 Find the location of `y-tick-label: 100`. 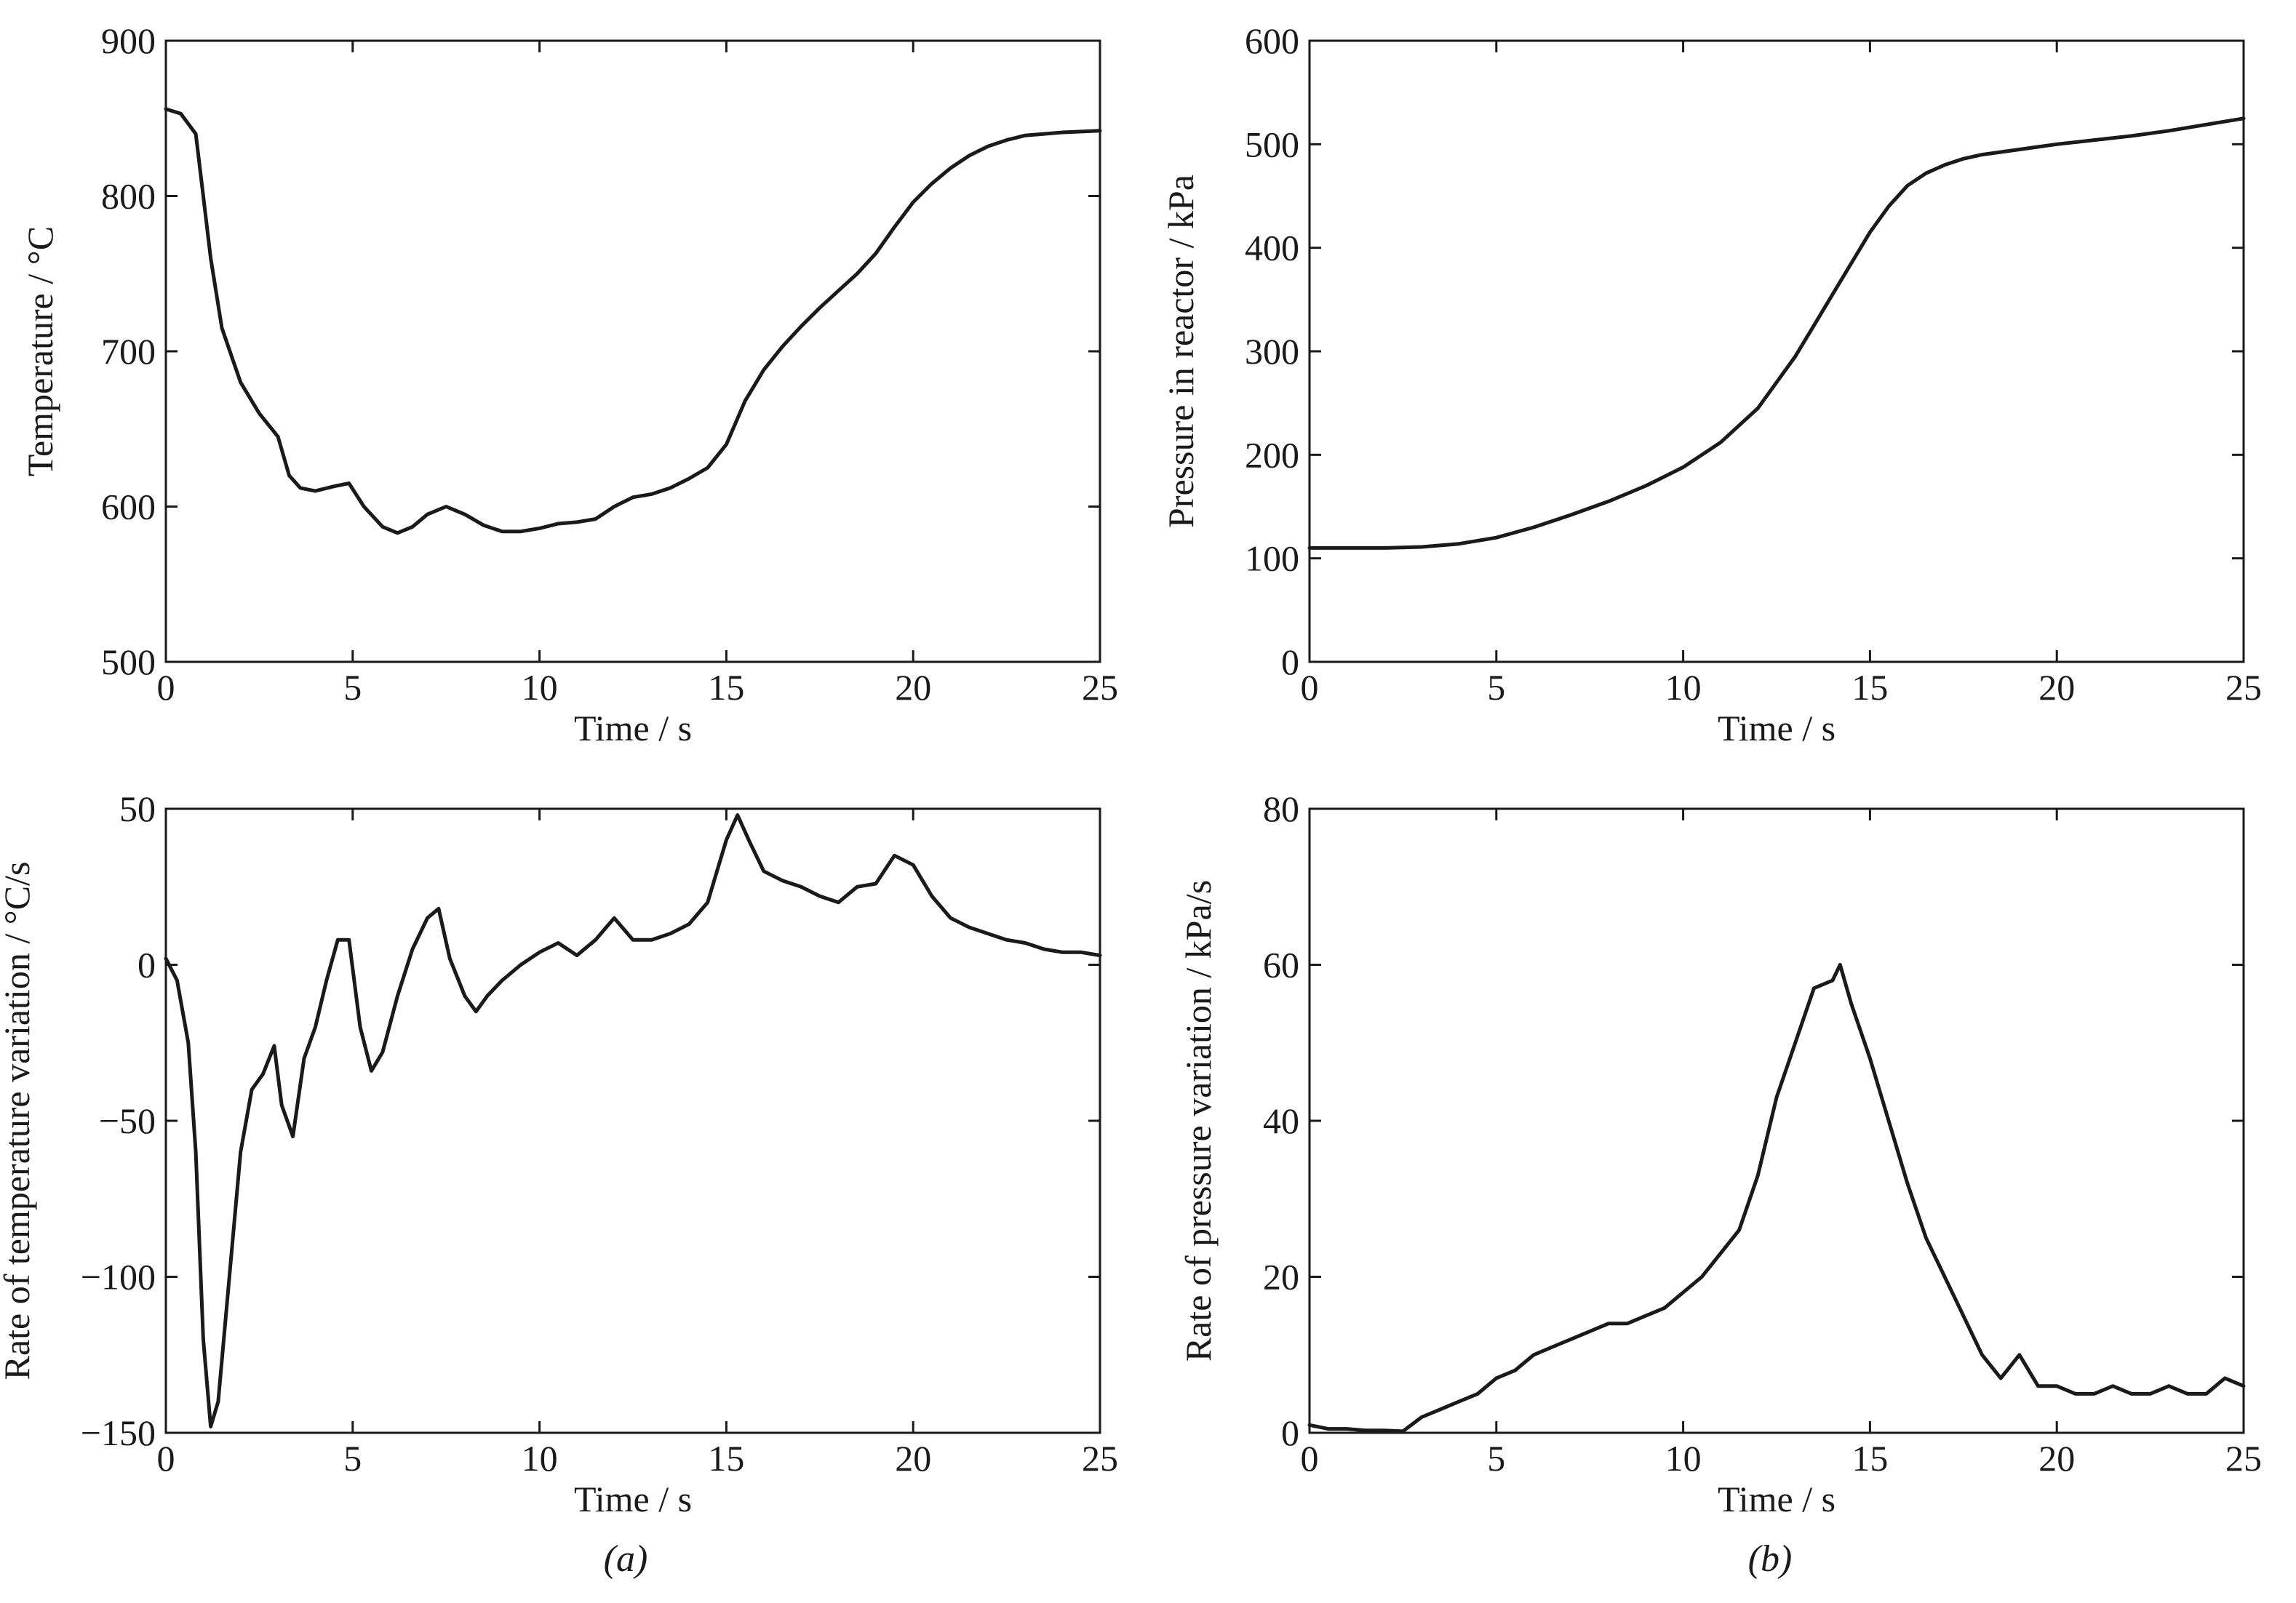

y-tick-label: 100 is located at coordinates (1272, 559).